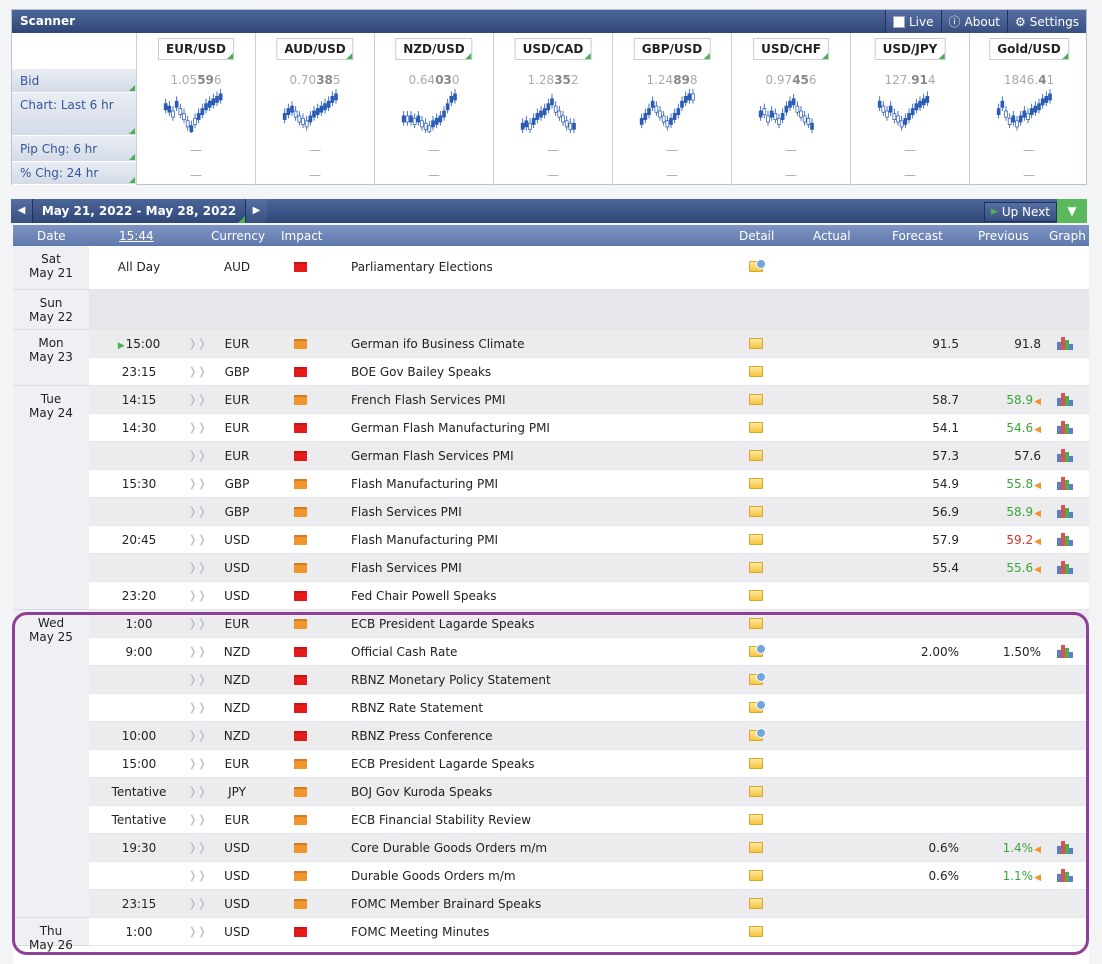 Image resolution: width=1102 pixels, height=964 pixels. Describe the element at coordinates (196, 49) in the screenshot. I see `pair-name: EUR/USD` at that location.